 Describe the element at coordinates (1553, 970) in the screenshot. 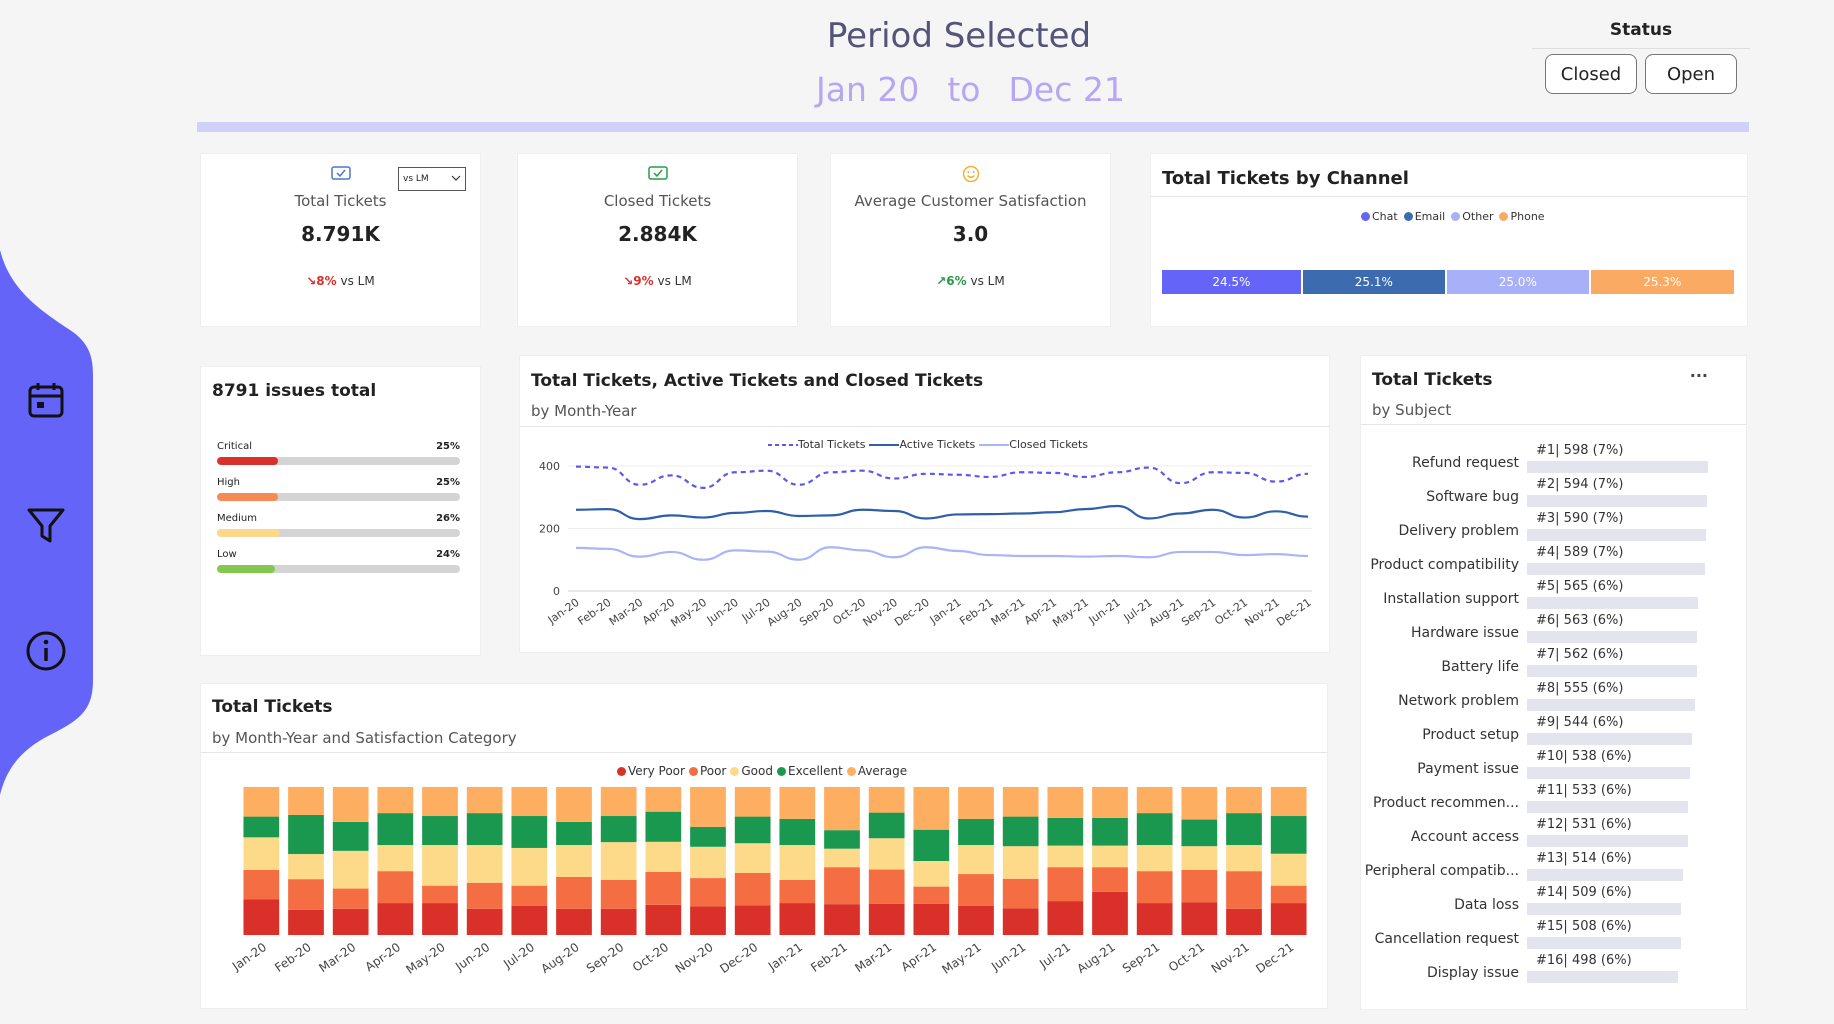

I see `subject-row: Display issue #16| 498 (6%)` at that location.